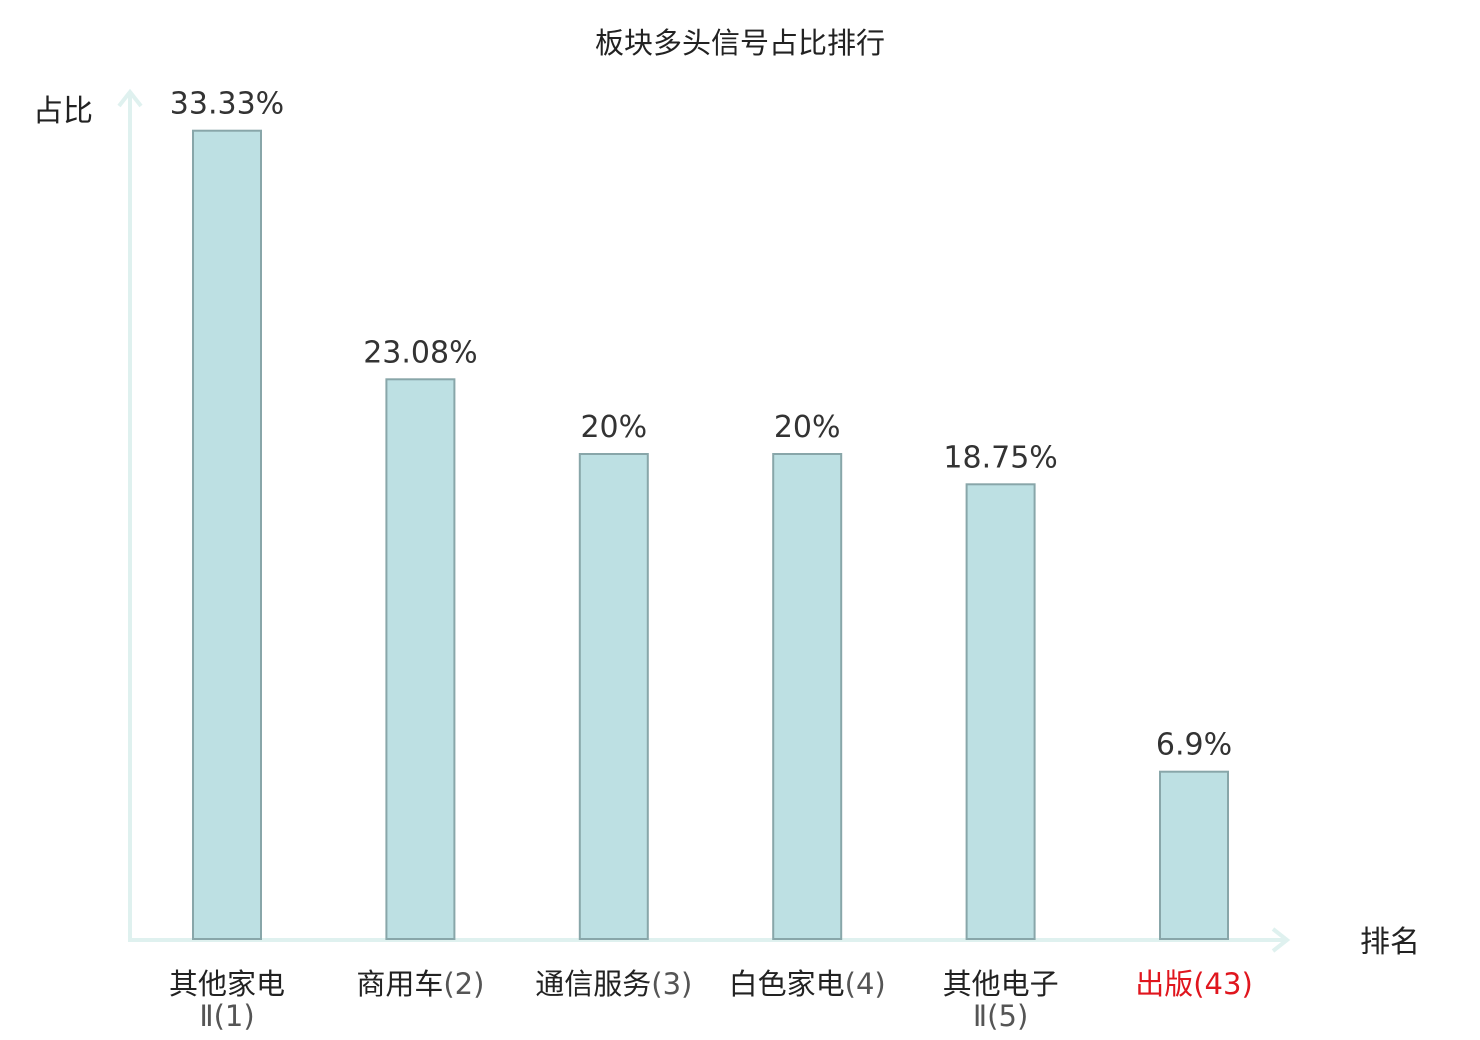  What do you see at coordinates (399, 984) in the screenshot?
I see `category-name-2: 商用车` at bounding box center [399, 984].